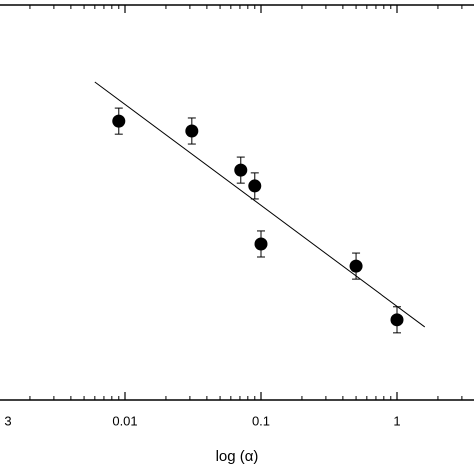 This screenshot has height=474, width=474. I want to click on x-axis-label: log (α), so click(237, 456).